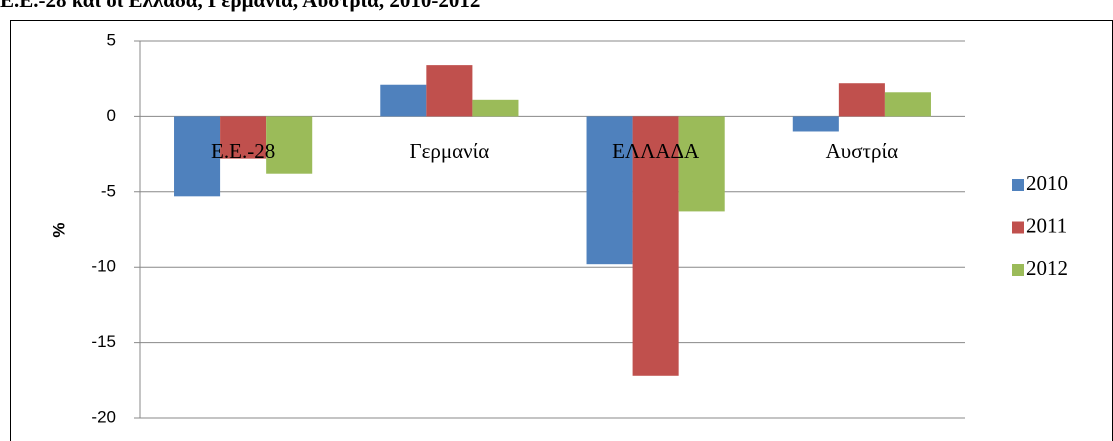 The width and height of the screenshot is (1113, 441). I want to click on x-tick-label: Αυστρία, so click(862, 151).